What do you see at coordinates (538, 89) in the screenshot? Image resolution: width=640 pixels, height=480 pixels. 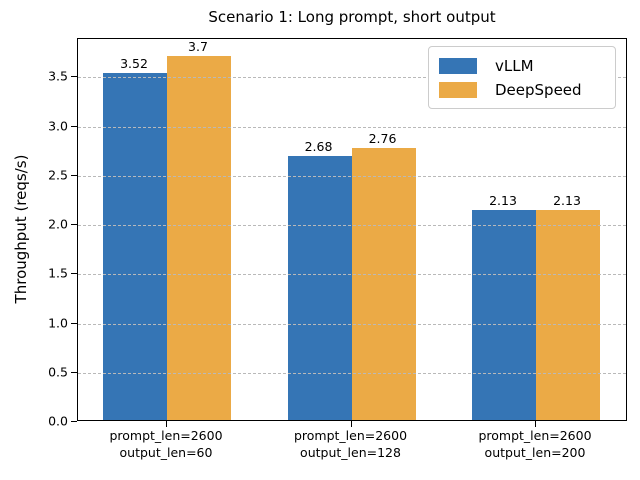 I see `legend-label-deepspeed: DeepSpeed` at bounding box center [538, 89].